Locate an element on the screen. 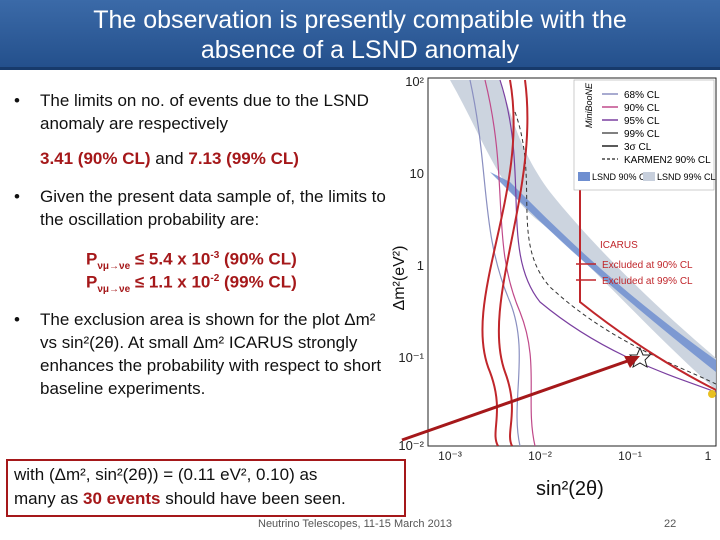 This screenshot has width=720, height=540. title-line-2: absence of a LSND anomaly is located at coordinates (360, 50).